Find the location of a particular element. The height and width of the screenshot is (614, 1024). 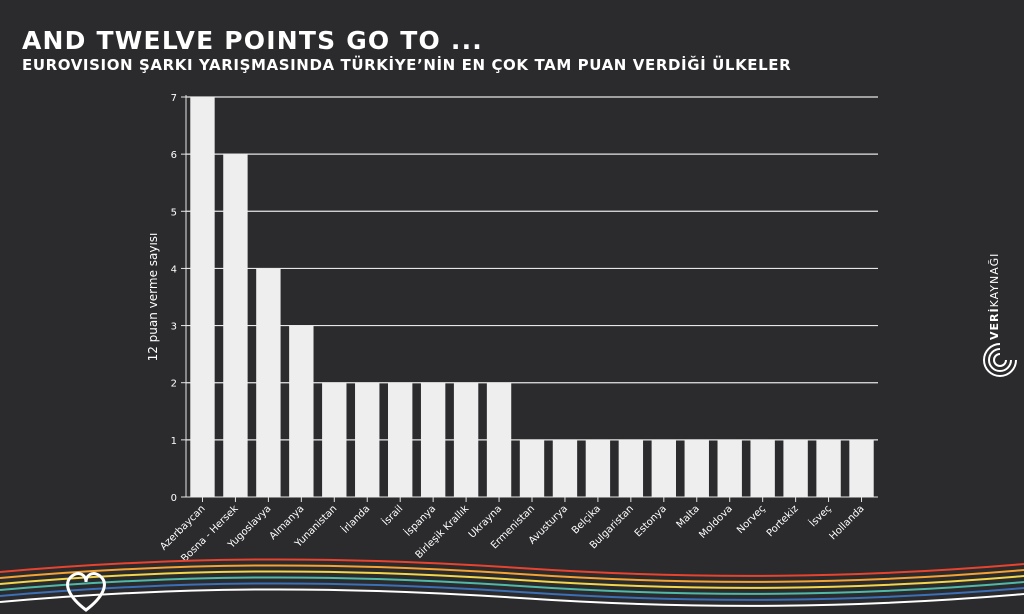

y-tick-label: 6 is located at coordinates (174, 155).